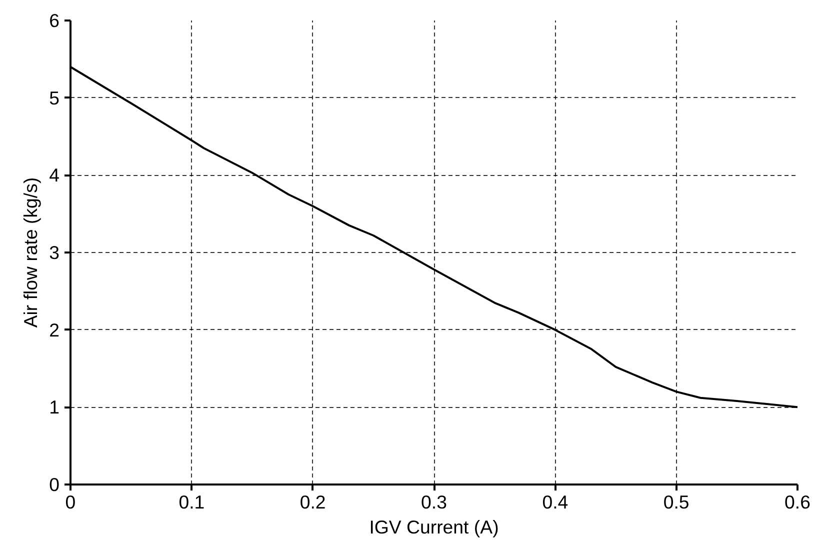 The image size is (822, 544). What do you see at coordinates (31, 252) in the screenshot?
I see `y-axis-title: Air flow rate (kg/s)` at bounding box center [31, 252].